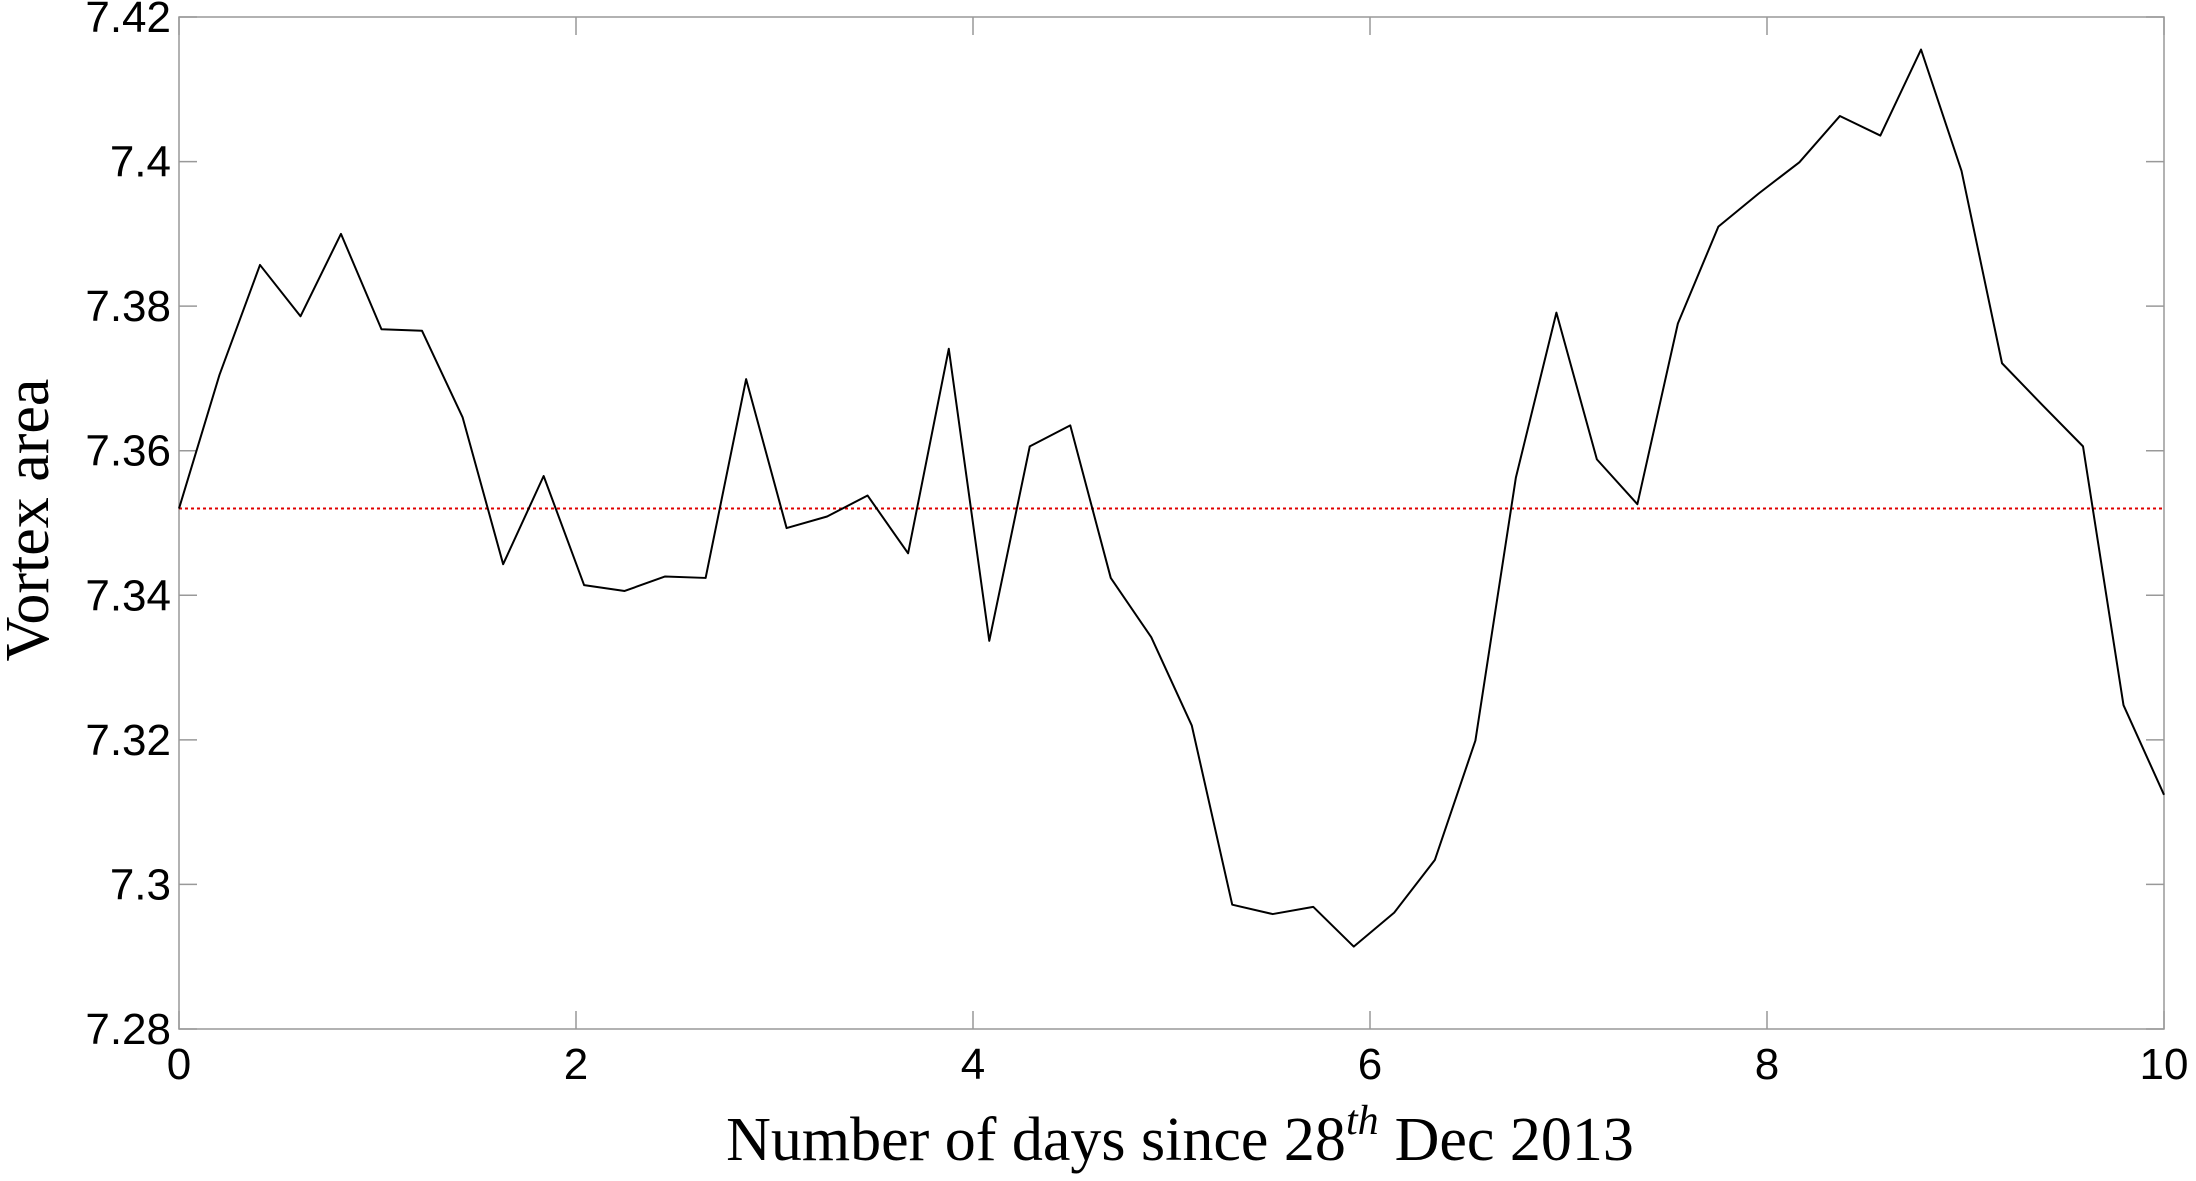 The width and height of the screenshot is (2196, 1181). I want to click on x-axis-label: Number of days since 28th Dec 2013, so click(1180, 1136).